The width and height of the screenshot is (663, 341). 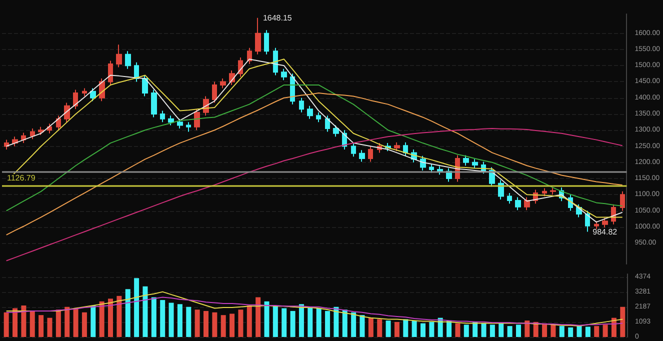 I want to click on ref-line-label: 1126.79, so click(x=21, y=178).